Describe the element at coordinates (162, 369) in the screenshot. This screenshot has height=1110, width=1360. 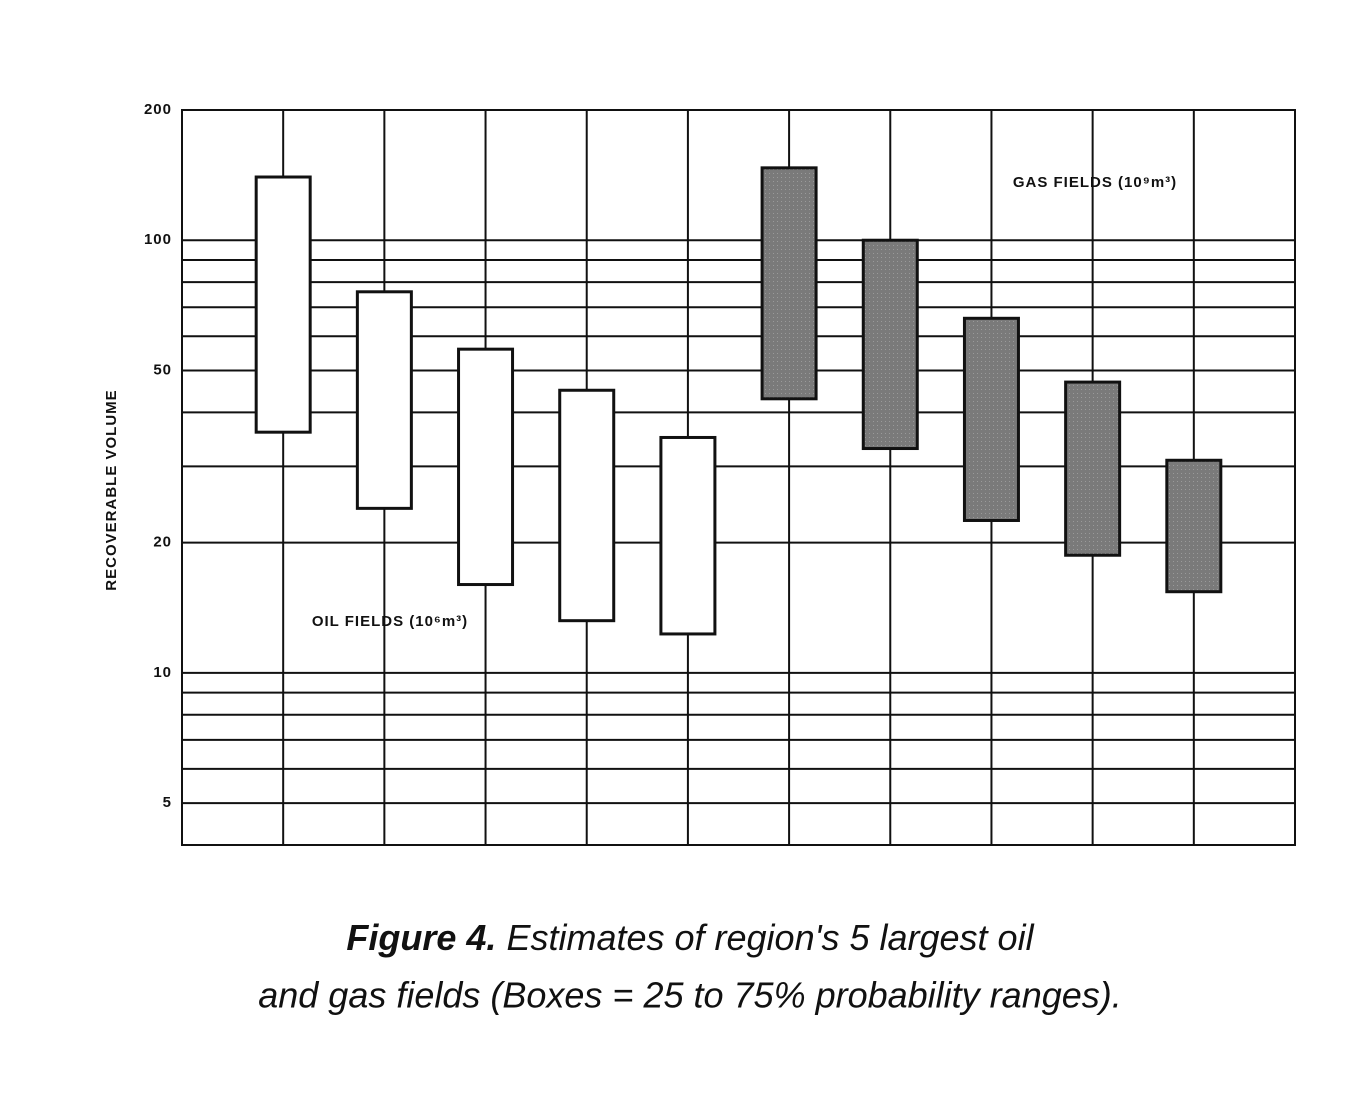
I see `y-tick-label: 50` at that location.